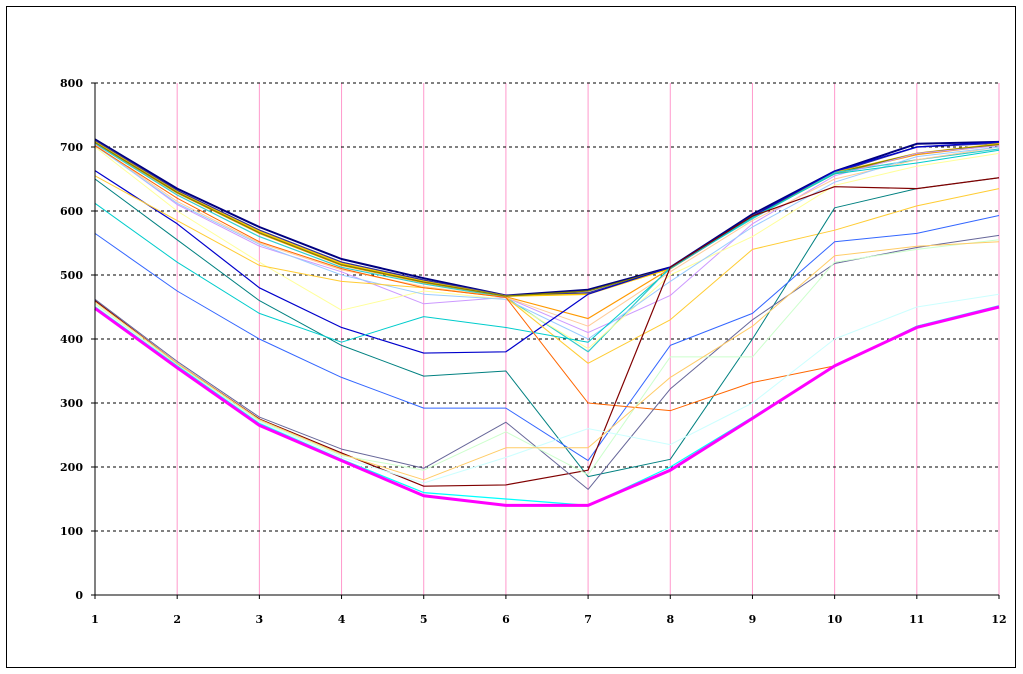  Describe the element at coordinates (79, 595) in the screenshot. I see `y-tick-label: 0` at that location.